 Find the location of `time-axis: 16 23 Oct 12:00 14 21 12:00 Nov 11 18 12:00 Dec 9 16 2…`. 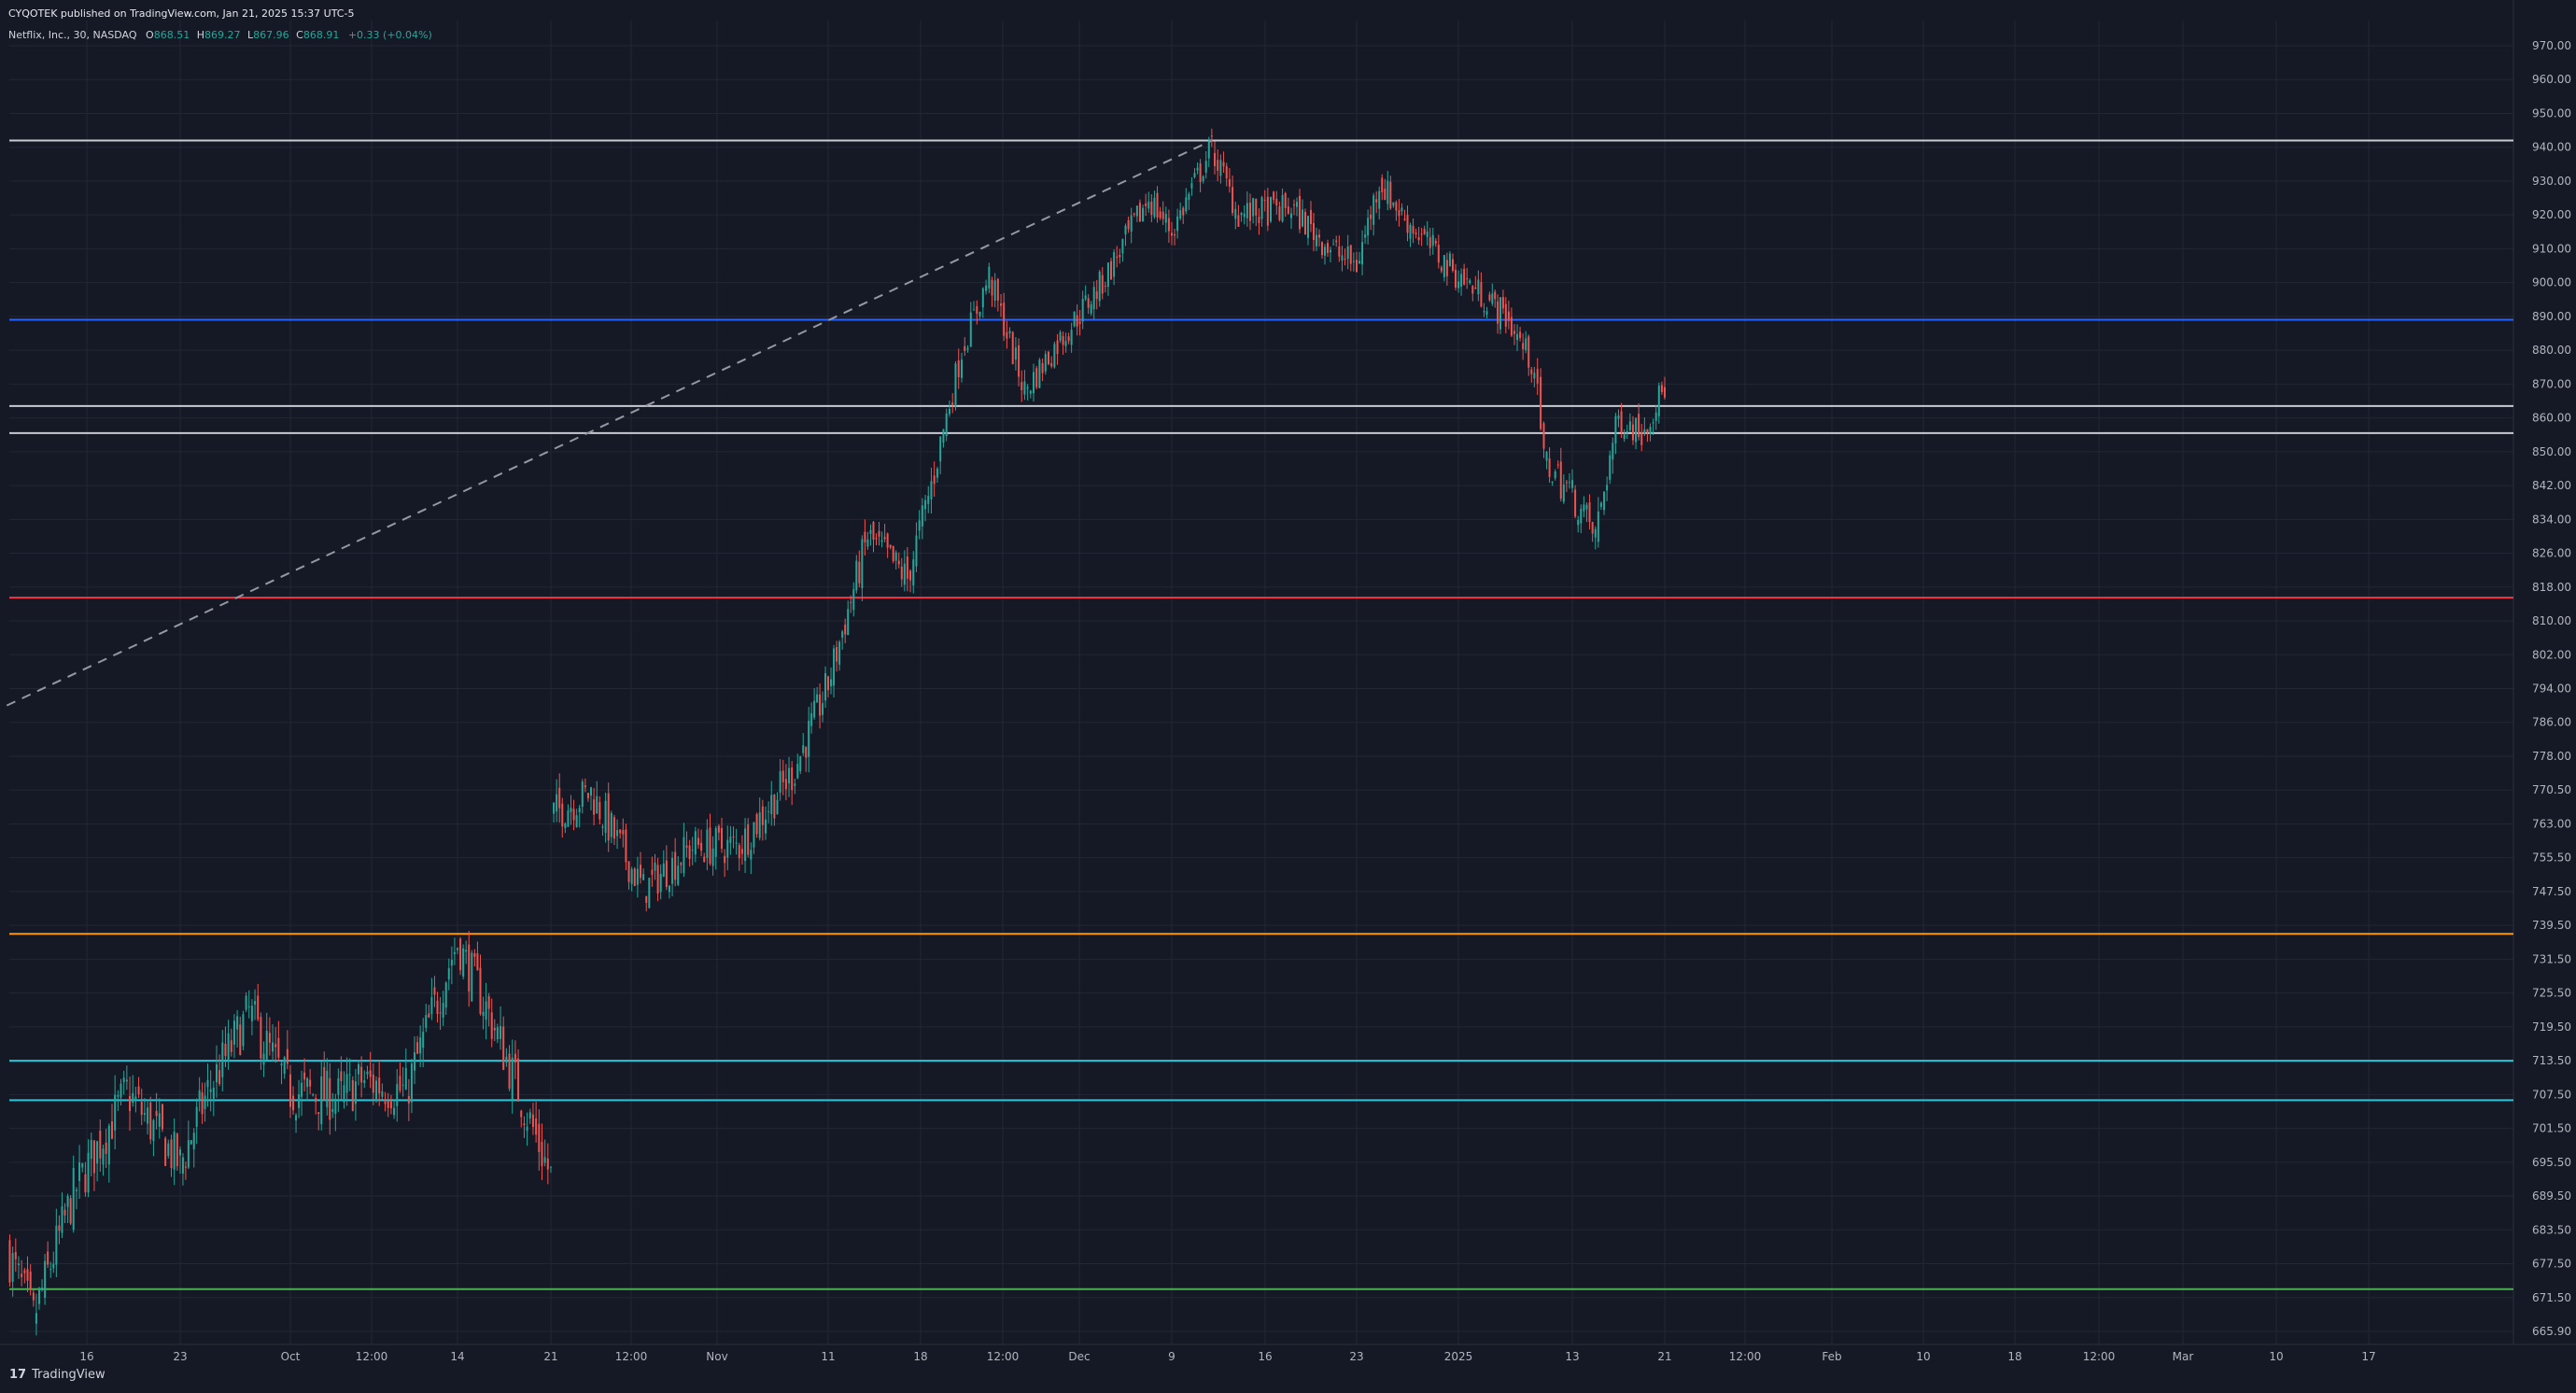

time-axis: 16 23 Oct 12:00 14 21 12:00 Nov 11 18 12:00 Dec 9 16 2… is located at coordinates (1227, 1356).